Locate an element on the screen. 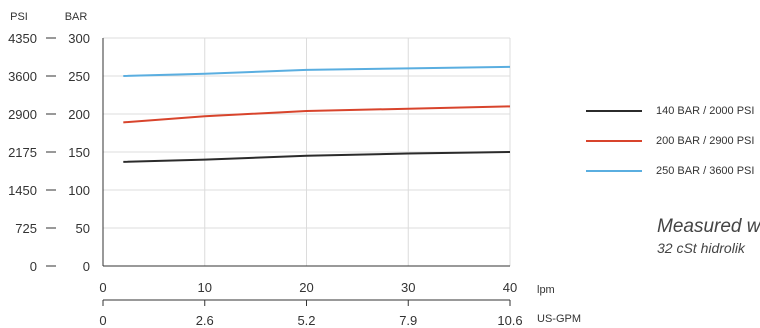  legend-item-200-bar: 200 BAR / 2900 PSI is located at coordinates (670, 141).